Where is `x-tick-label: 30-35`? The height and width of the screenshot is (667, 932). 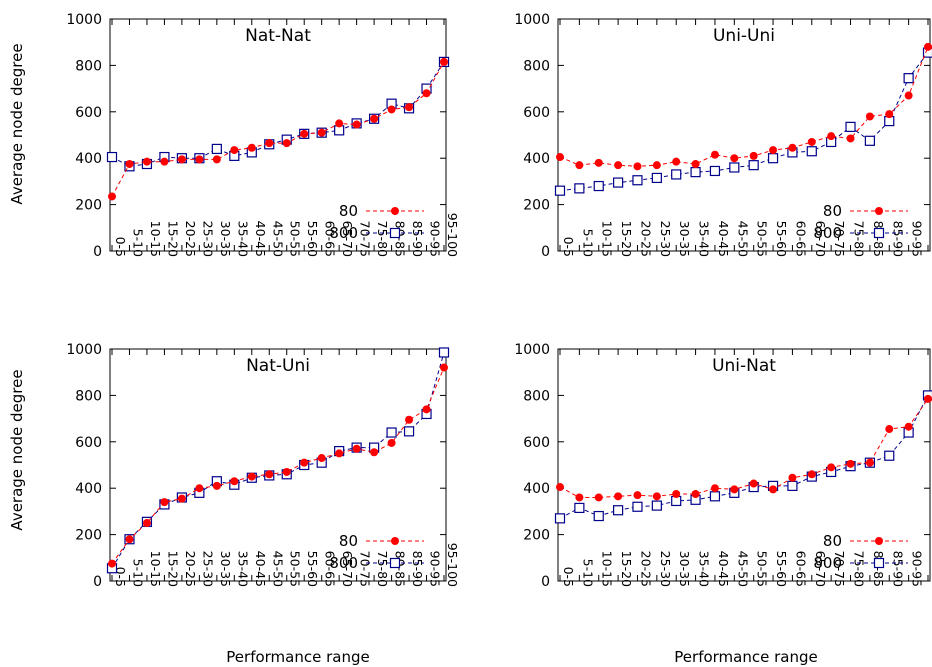
x-tick-label: 30-35 is located at coordinates (684, 239).